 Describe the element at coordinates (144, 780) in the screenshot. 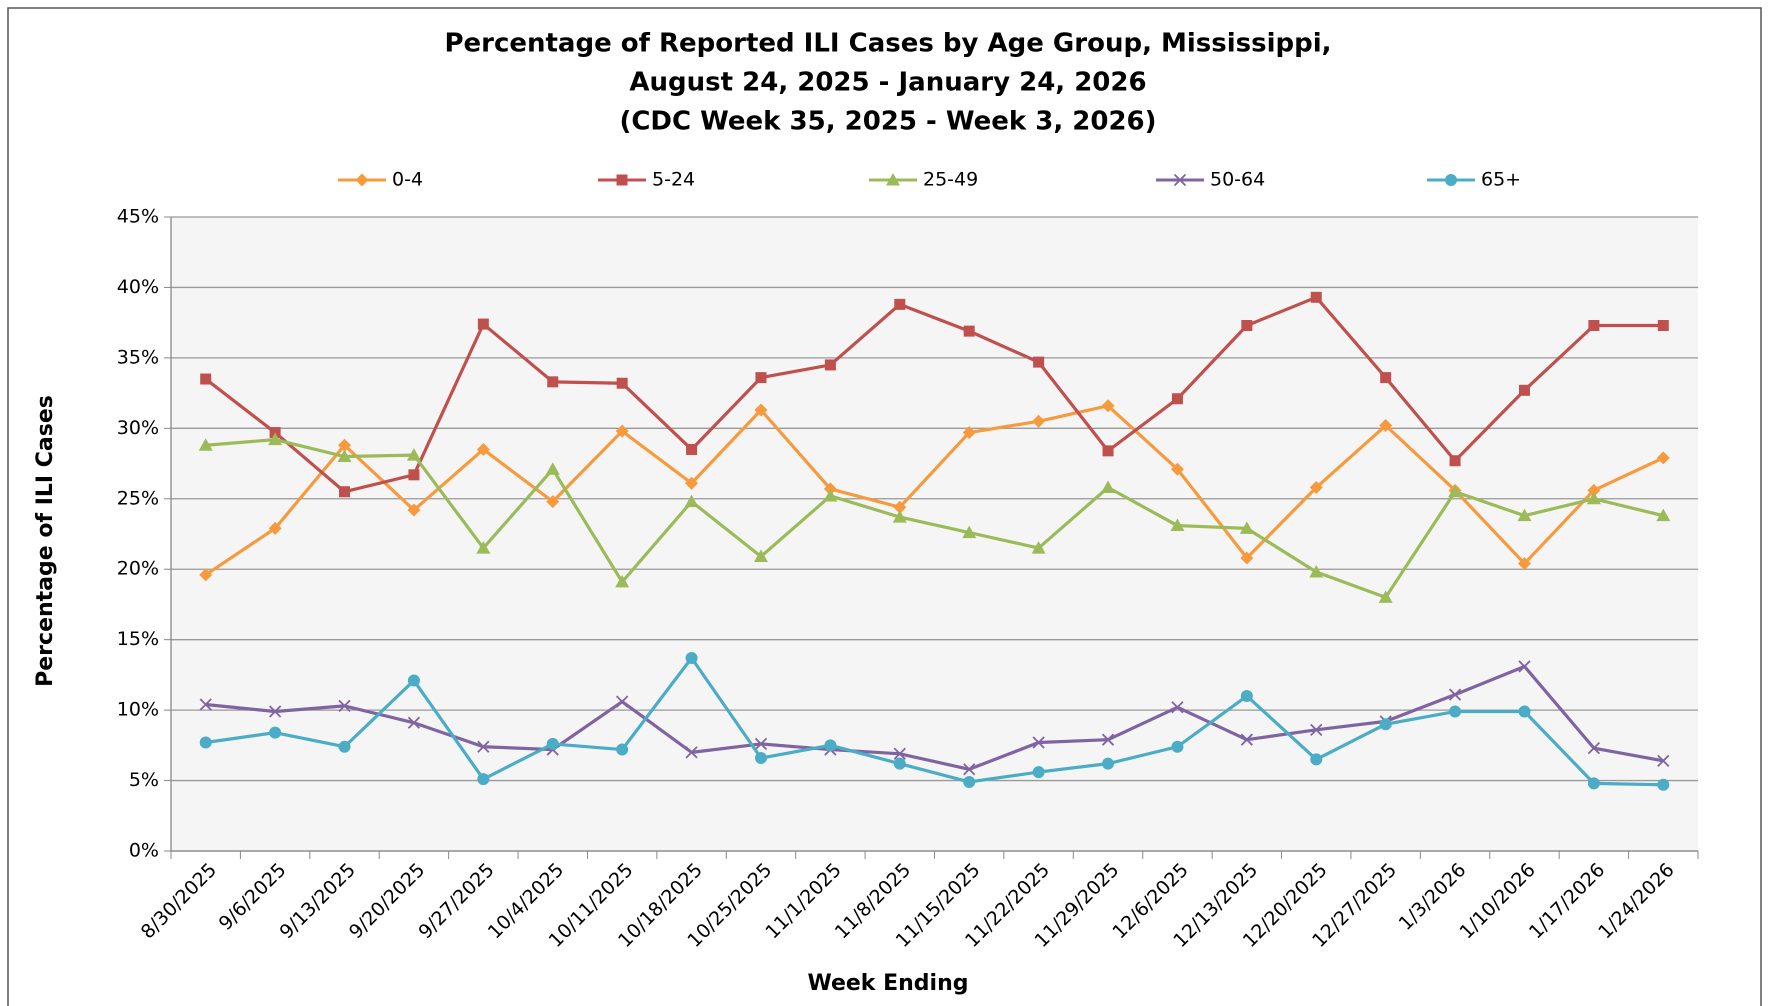

I see `y-tick-label: 5%` at that location.